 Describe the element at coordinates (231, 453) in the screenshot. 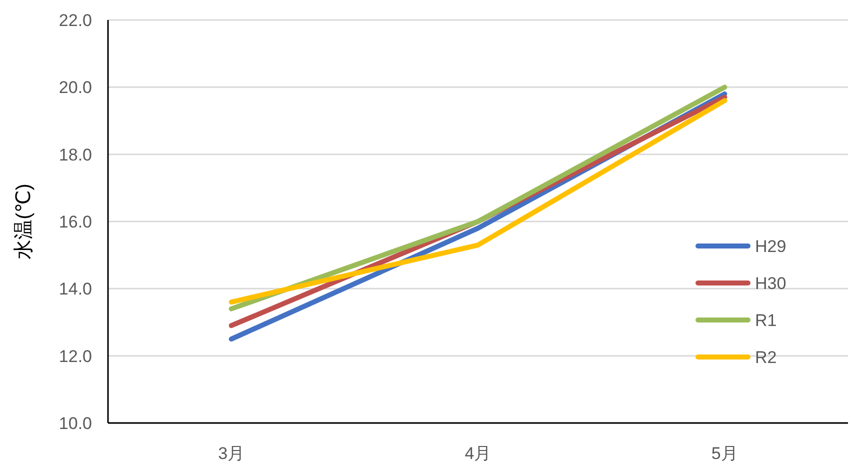

I see `x-tick-label: 3月` at that location.